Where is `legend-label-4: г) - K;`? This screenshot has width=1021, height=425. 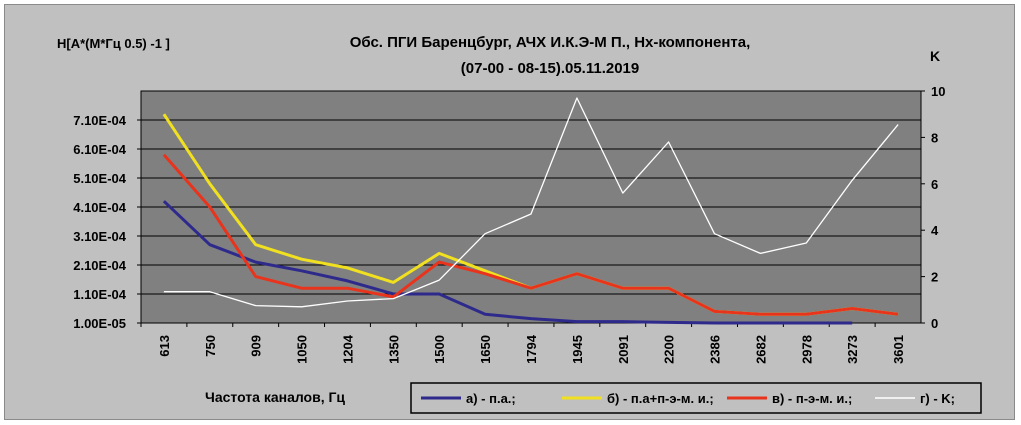 legend-label-4: г) - K; is located at coordinates (937, 398).